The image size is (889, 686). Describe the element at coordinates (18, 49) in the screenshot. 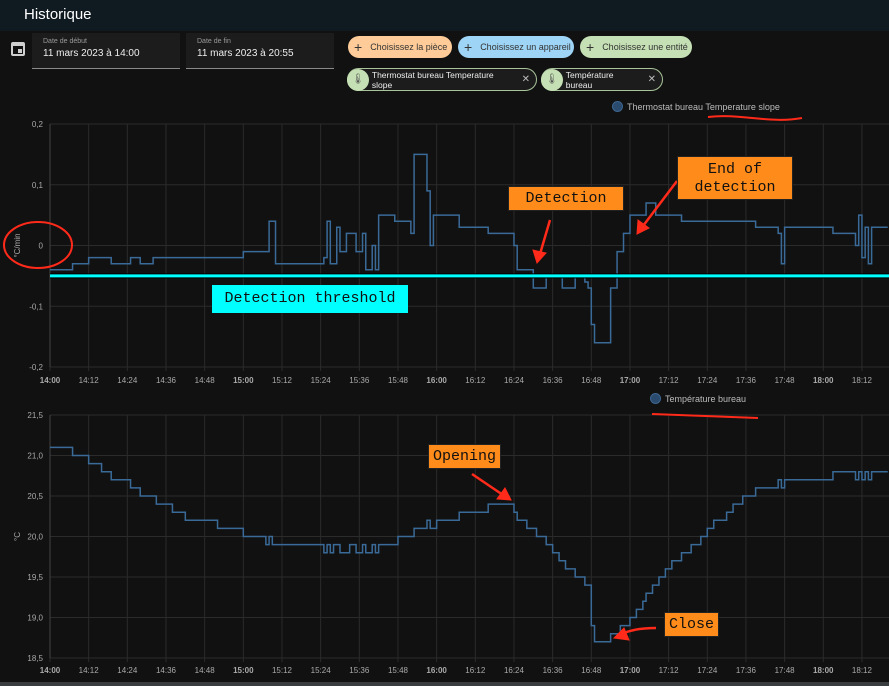

I see `calendar-icon` at that location.